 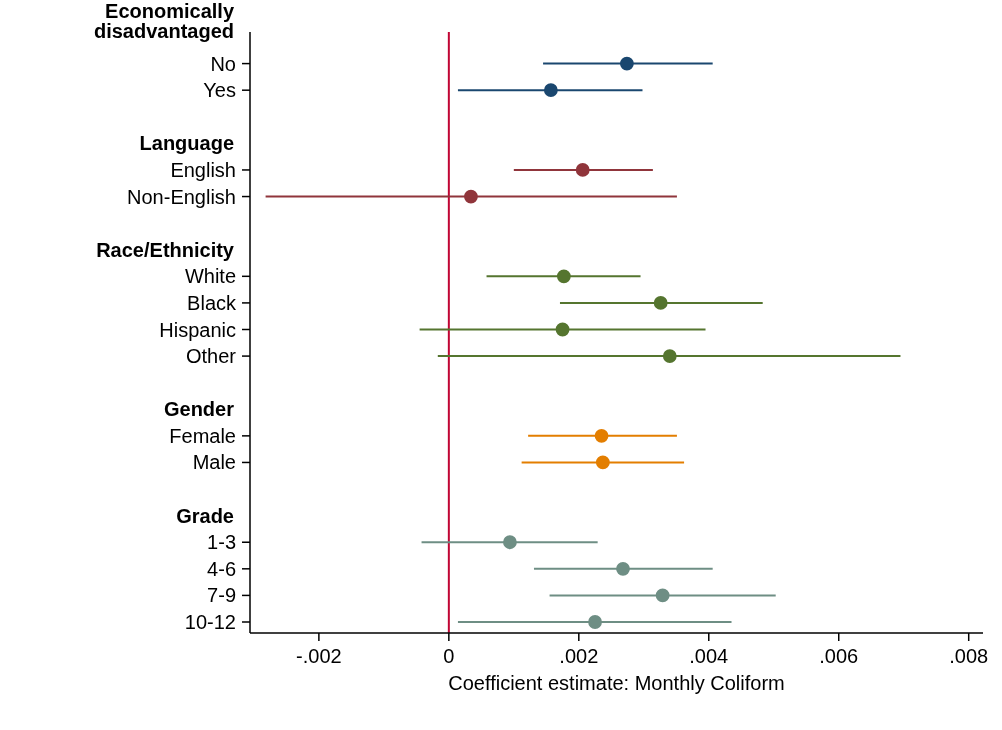 What do you see at coordinates (210, 622) in the screenshot?
I see `y-tick-label: 10-12` at bounding box center [210, 622].